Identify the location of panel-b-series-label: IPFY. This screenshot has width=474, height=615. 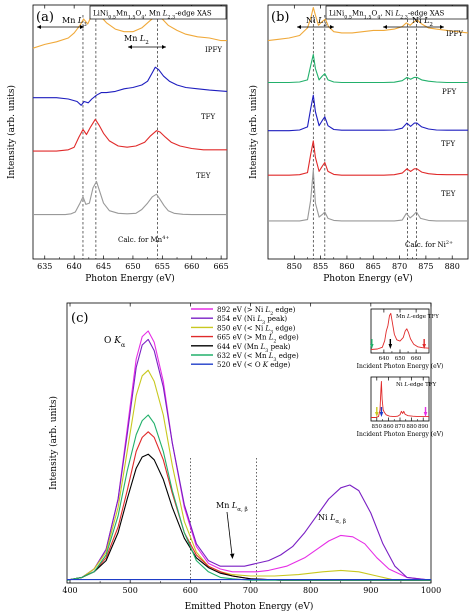
(454, 34).